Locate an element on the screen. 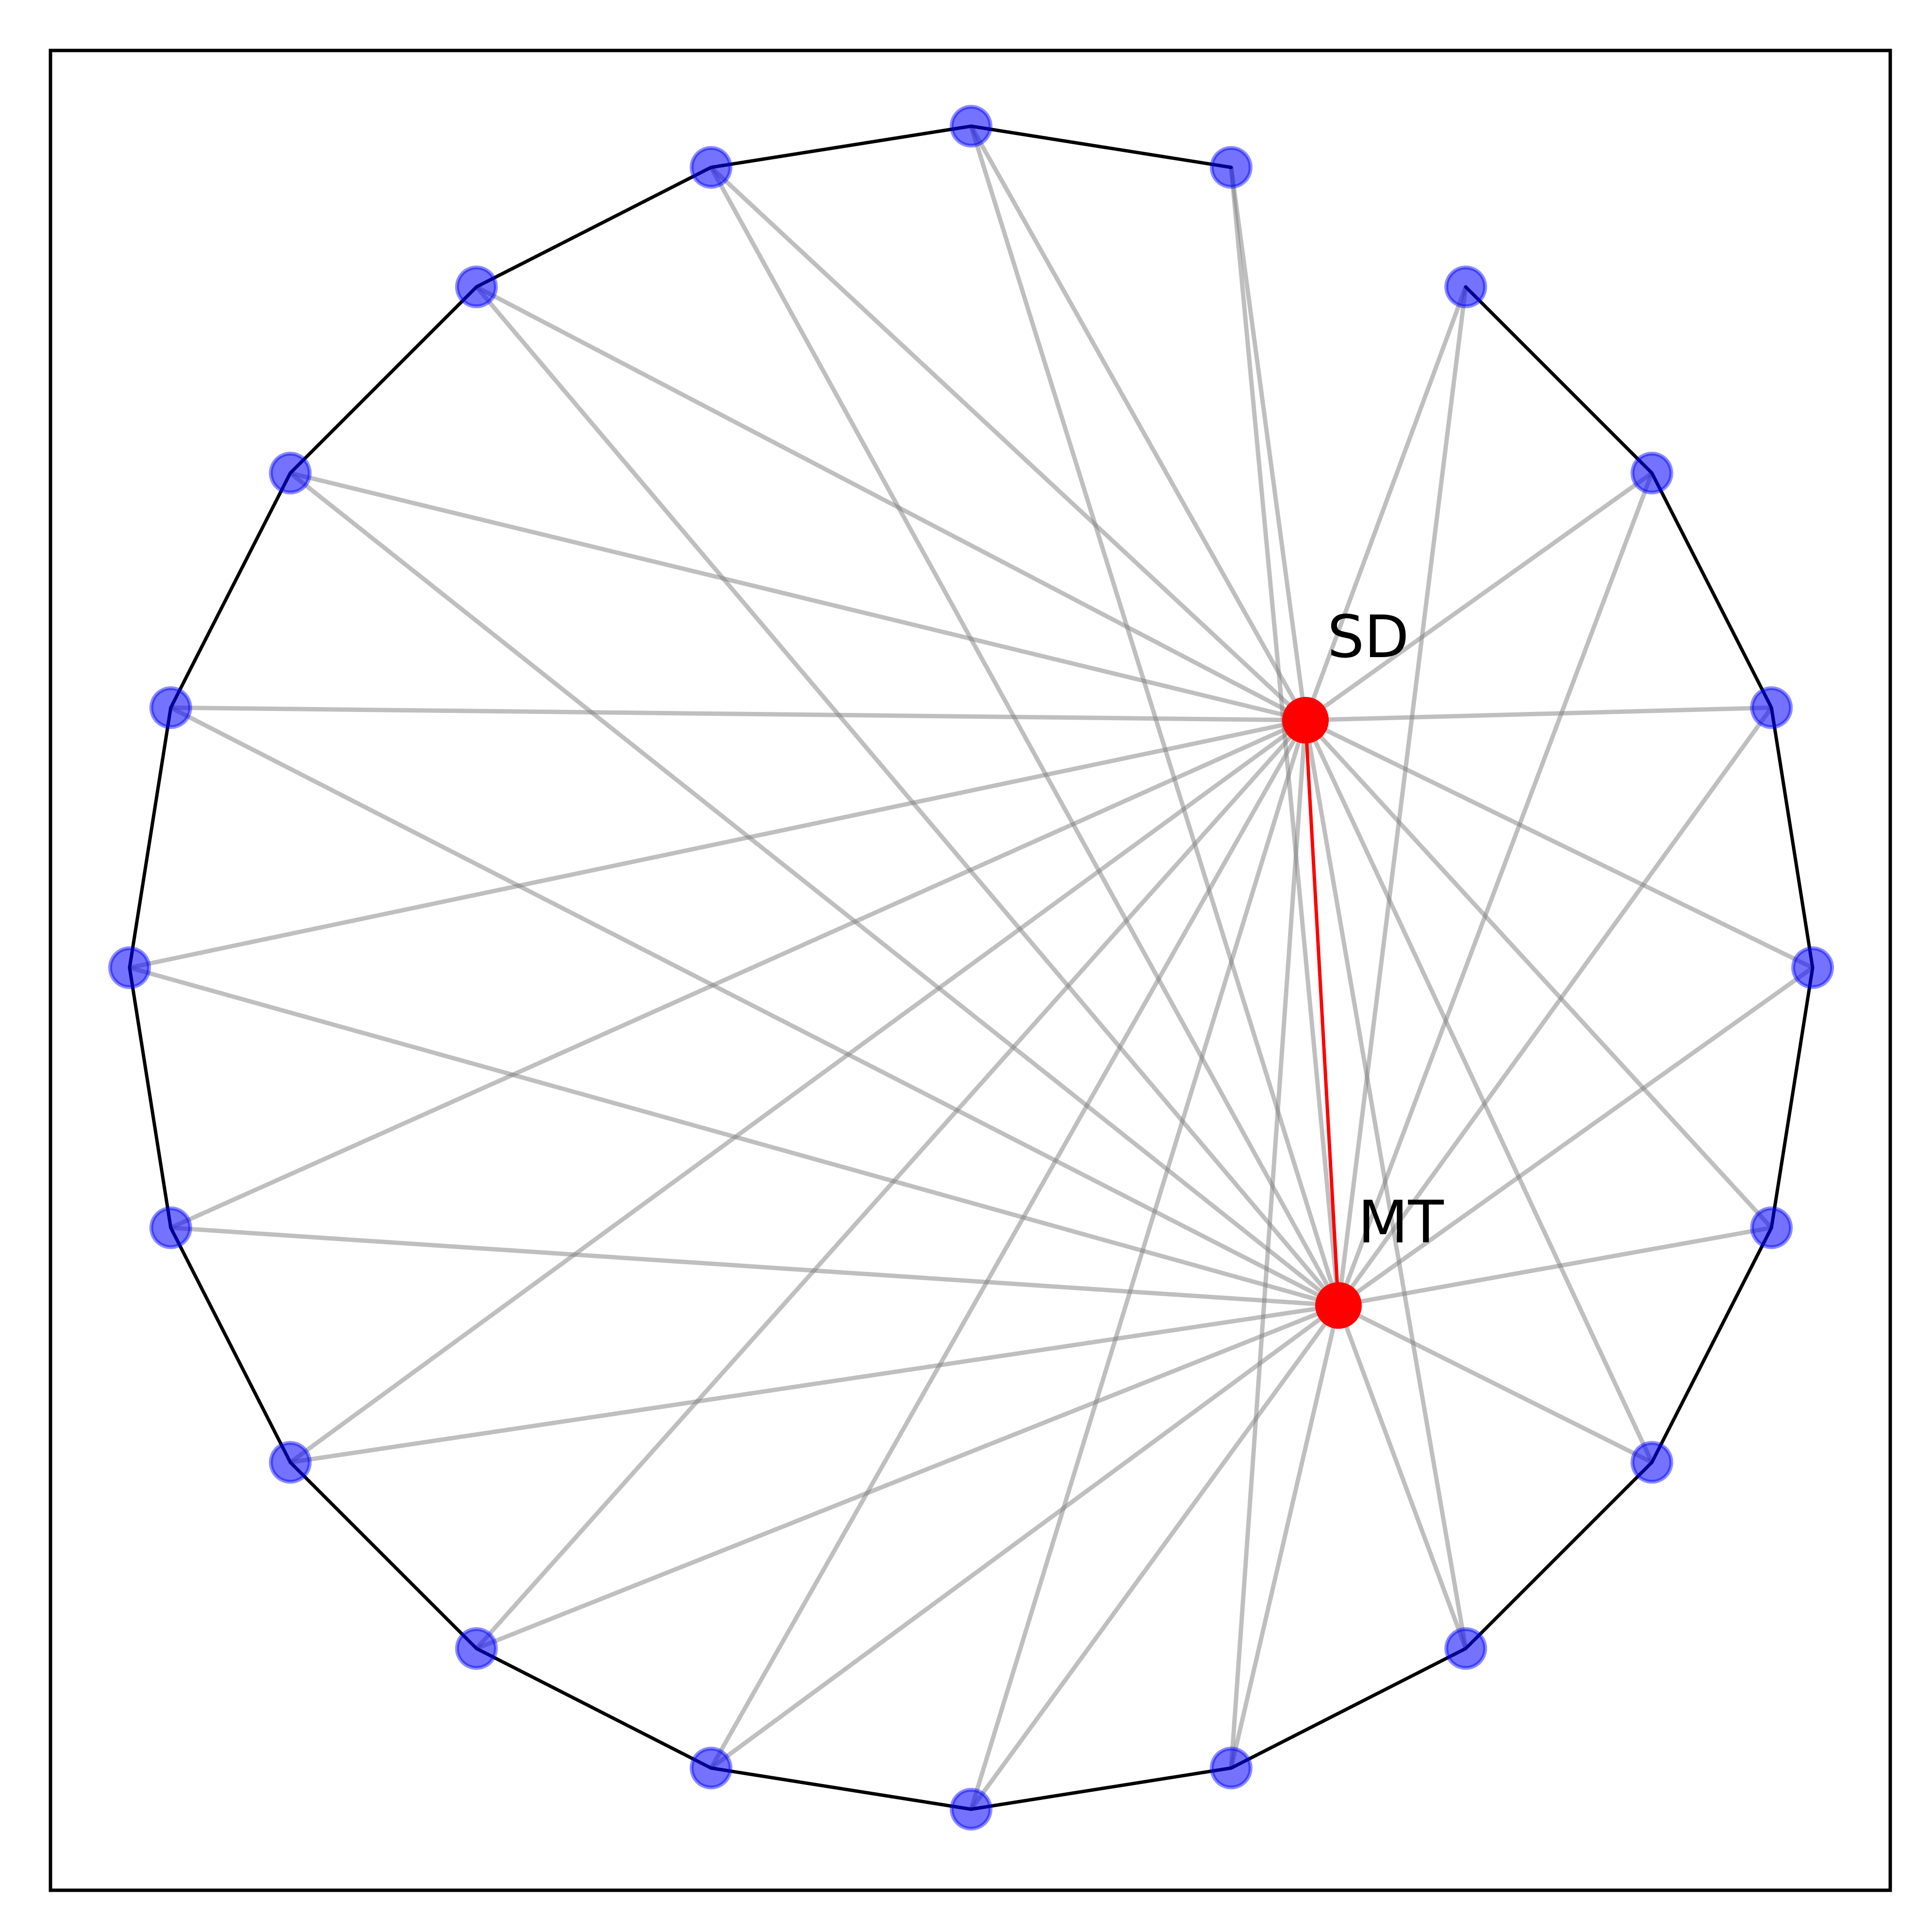  hub-label-mt: MT is located at coordinates (1401, 1222).